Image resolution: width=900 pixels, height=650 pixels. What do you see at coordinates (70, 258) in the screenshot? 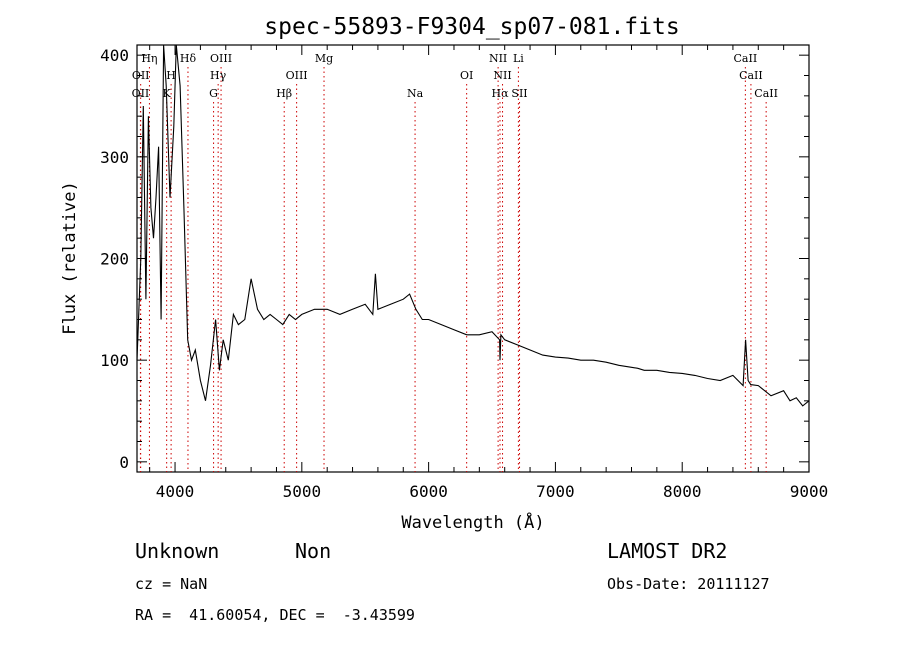
I see `y-axis-label: Flux (relative)` at bounding box center [70, 258].